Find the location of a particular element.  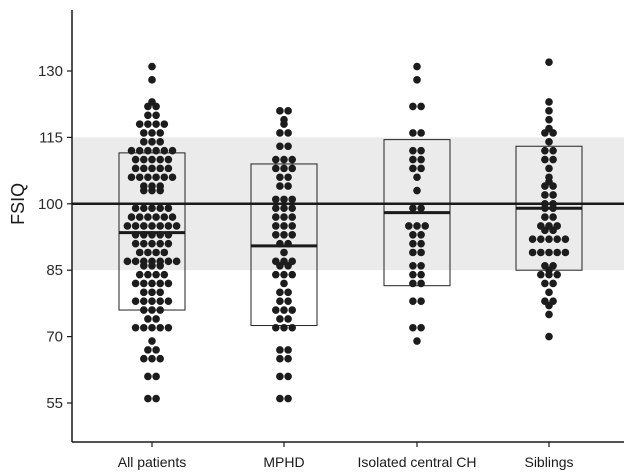

y-tick-label: 85 is located at coordinates (54, 270).